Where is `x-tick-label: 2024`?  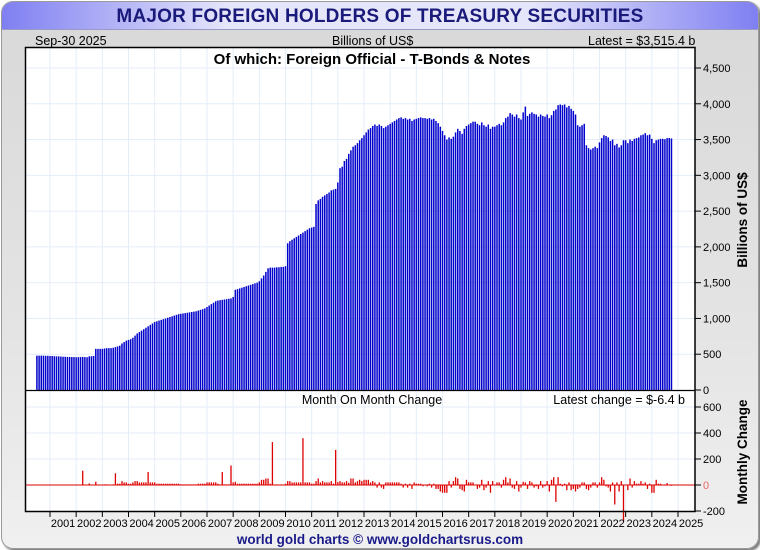
x-tick-label: 2024 is located at coordinates (665, 524).